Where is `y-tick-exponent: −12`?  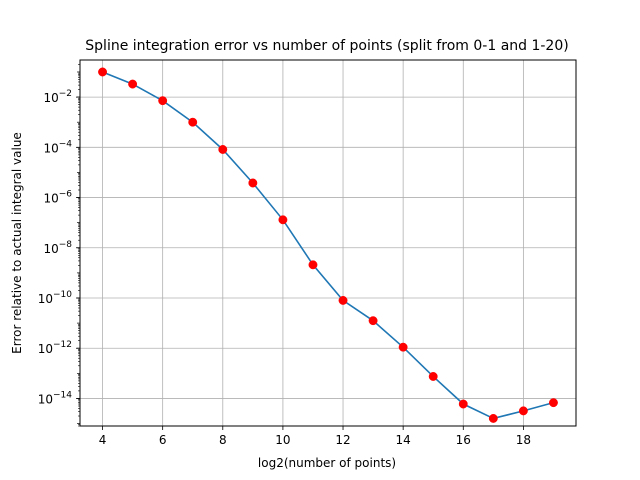
y-tick-exponent: −12 is located at coordinates (62, 345).